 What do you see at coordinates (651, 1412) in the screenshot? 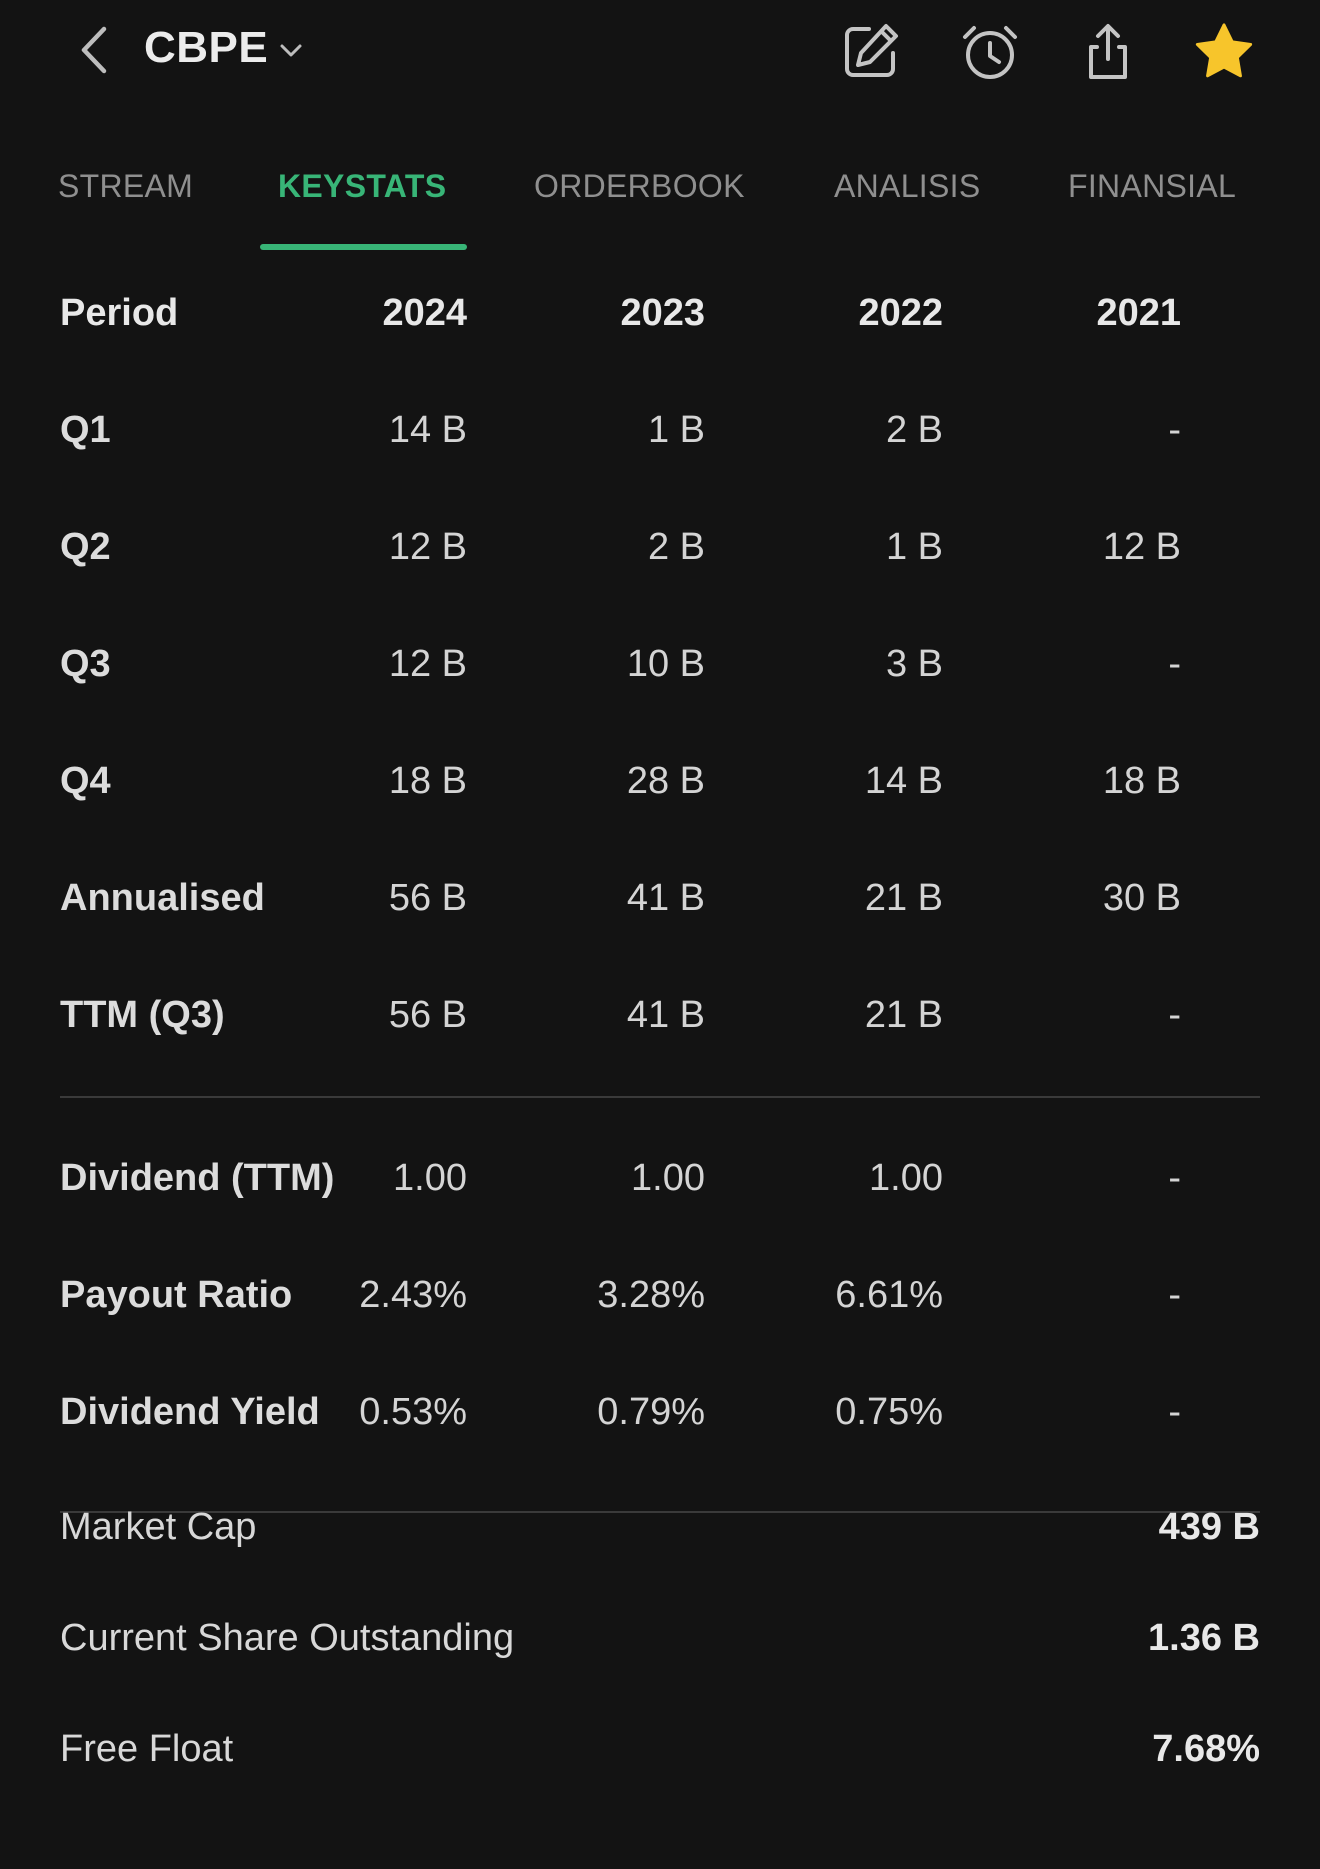
I see `table-cell: 0.79%` at bounding box center [651, 1412].